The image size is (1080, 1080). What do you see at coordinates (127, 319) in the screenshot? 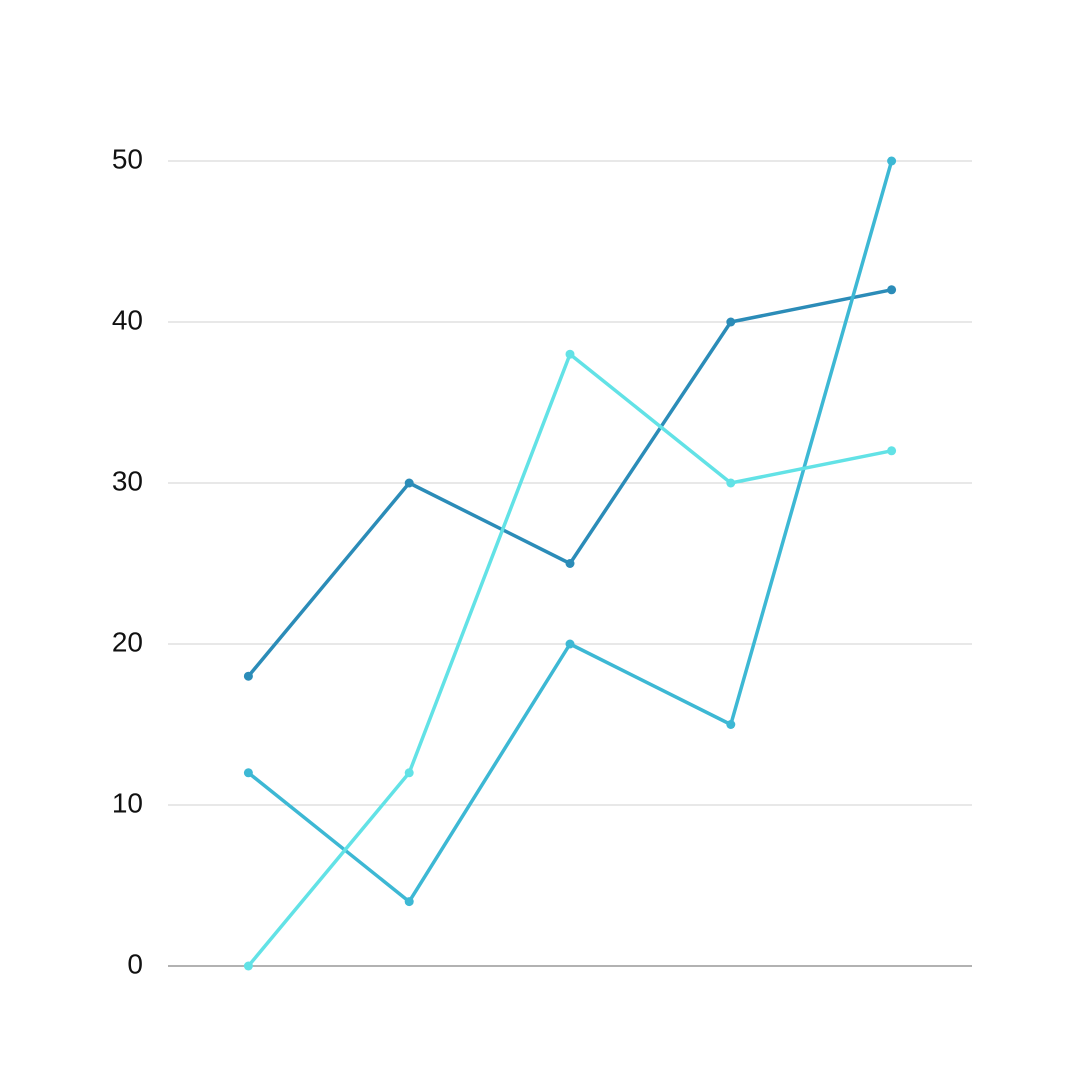
I see `y-tick-label: 40` at bounding box center [127, 319].